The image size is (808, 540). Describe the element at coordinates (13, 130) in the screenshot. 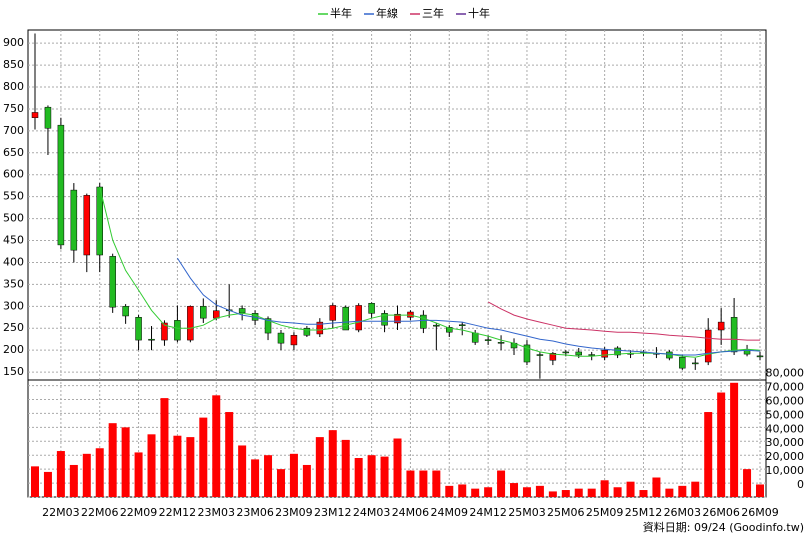

I see `y-tick-label: 700` at that location.